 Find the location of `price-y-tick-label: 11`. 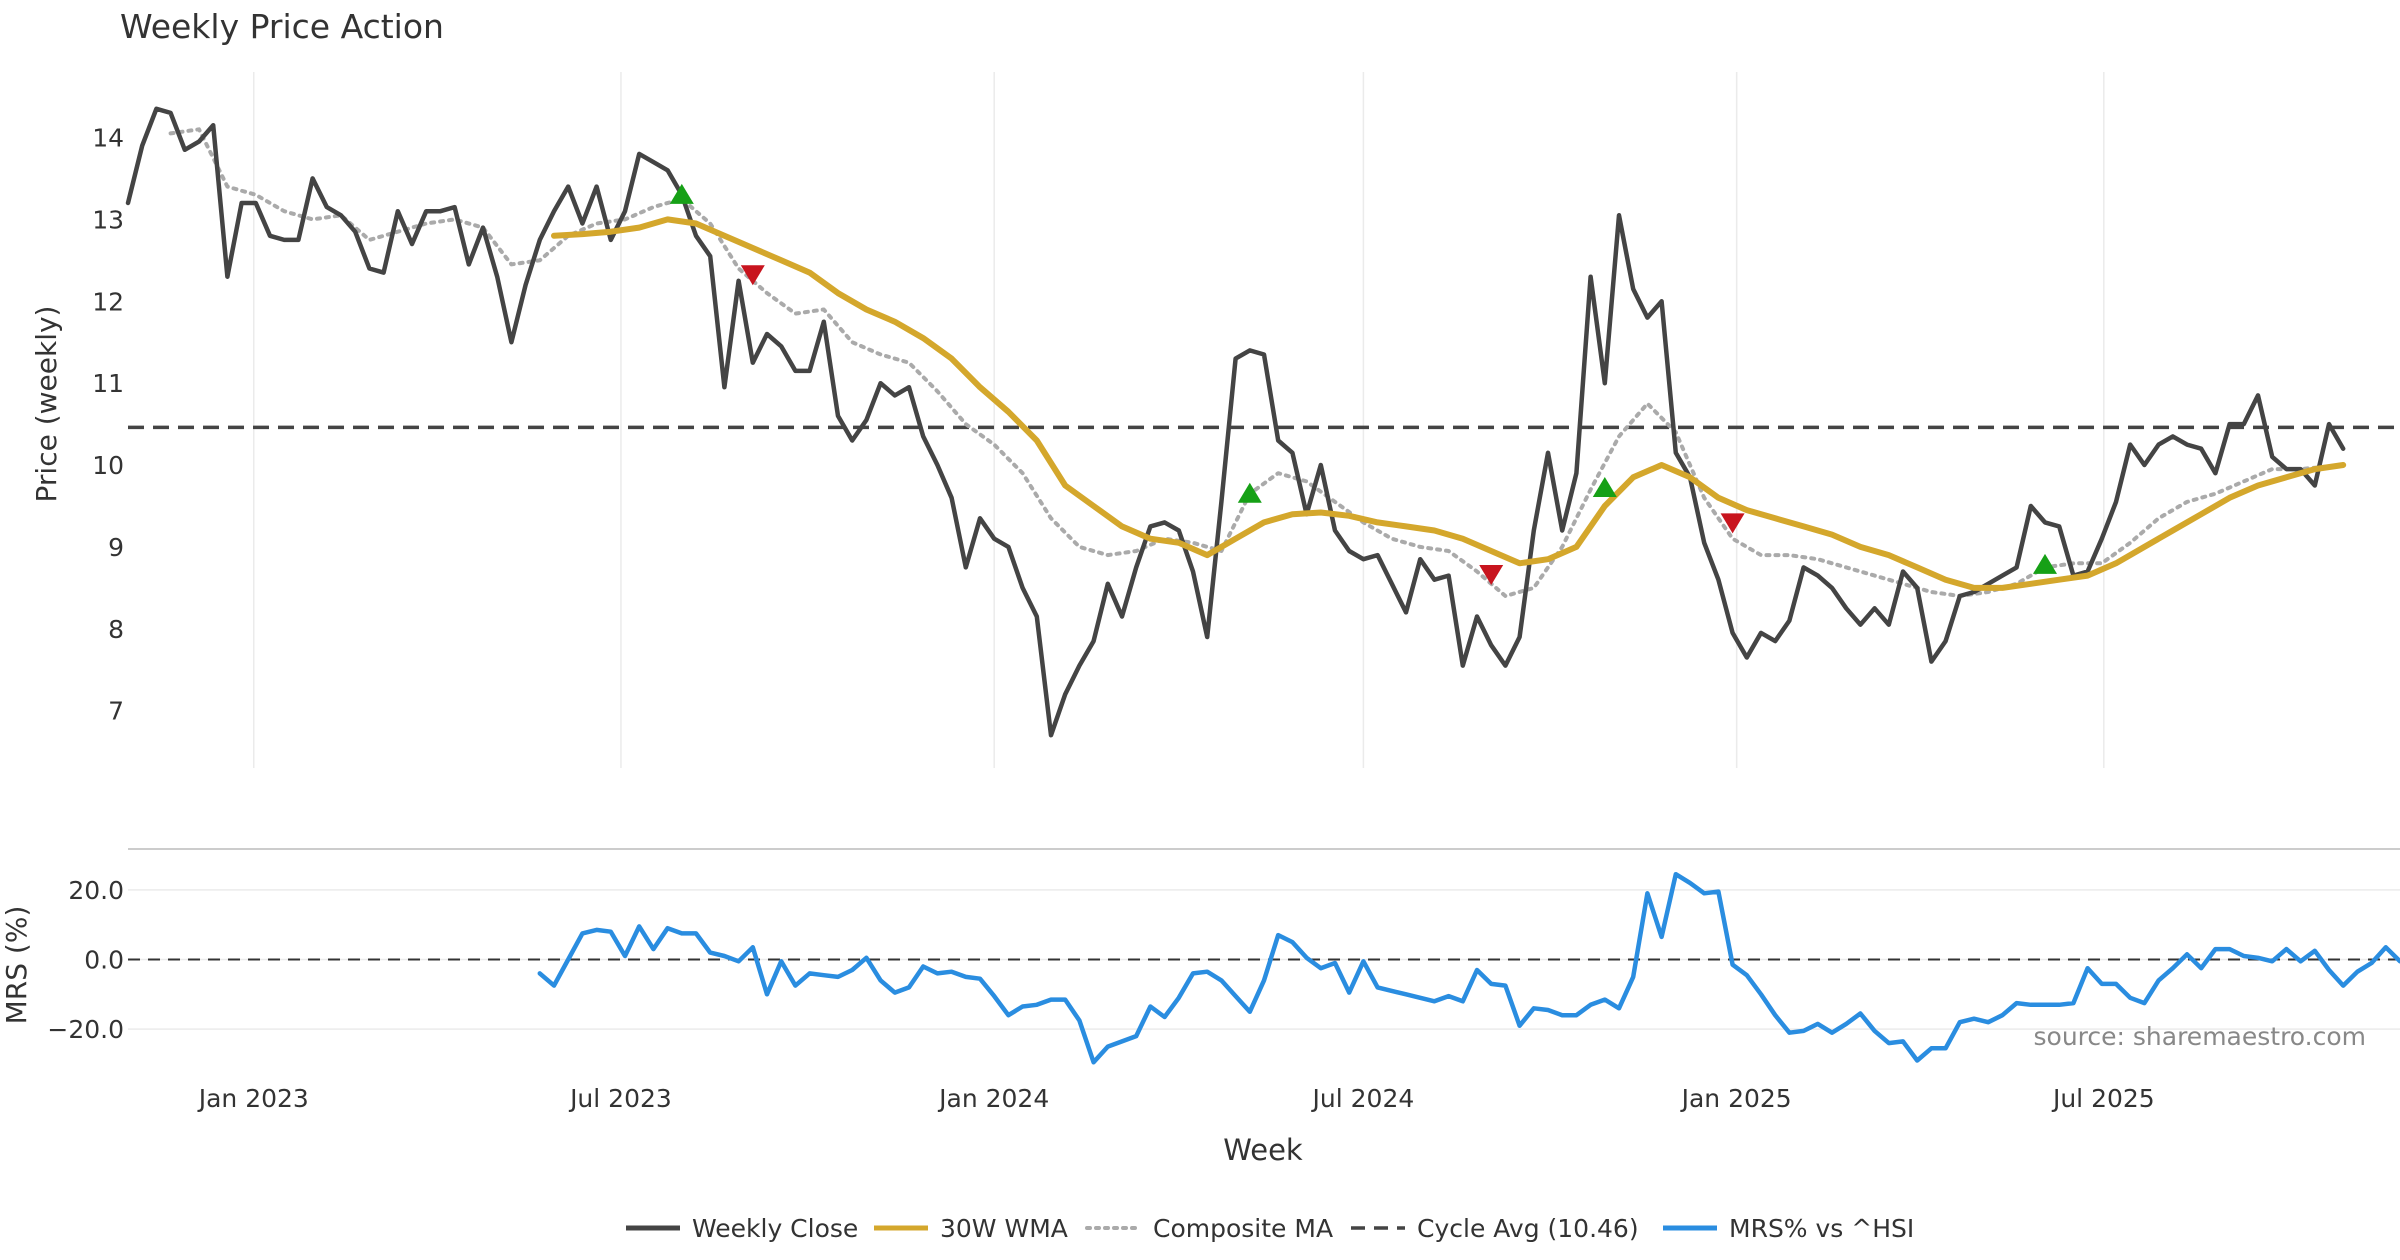

price-y-tick-label: 11 is located at coordinates (108, 383).